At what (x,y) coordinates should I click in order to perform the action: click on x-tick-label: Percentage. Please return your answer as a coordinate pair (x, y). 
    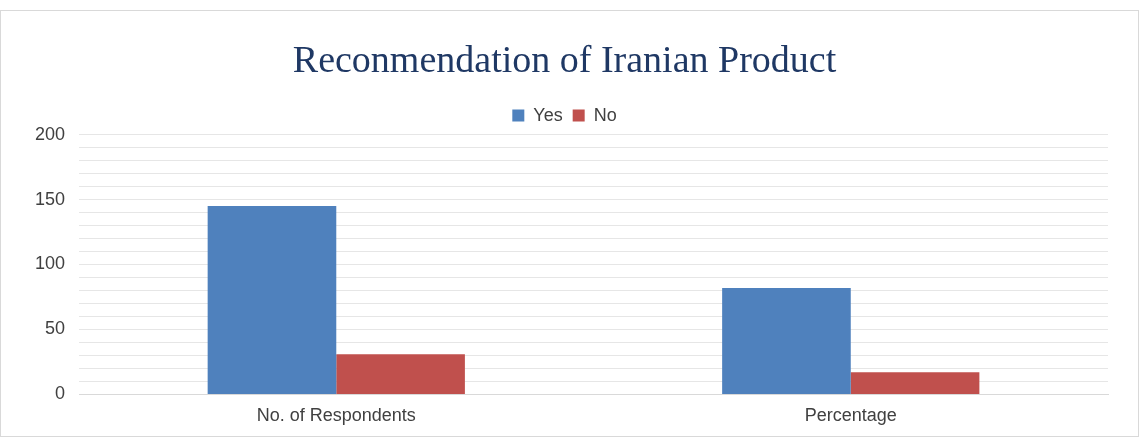
    Looking at the image, I should click on (850, 415).